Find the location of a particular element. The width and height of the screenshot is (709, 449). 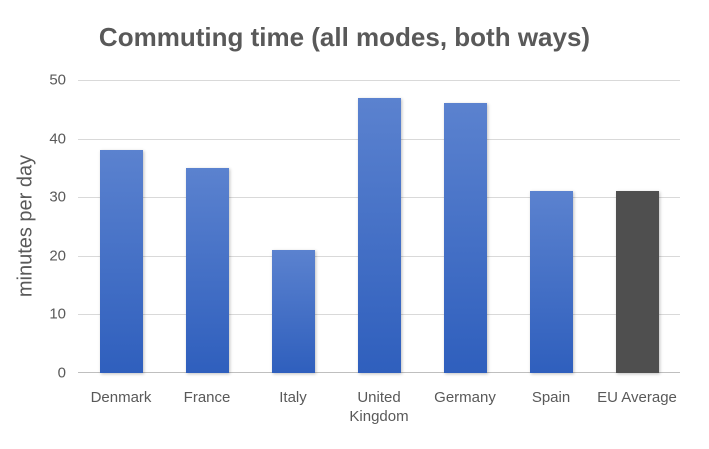

bar-eu-average is located at coordinates (637, 282).